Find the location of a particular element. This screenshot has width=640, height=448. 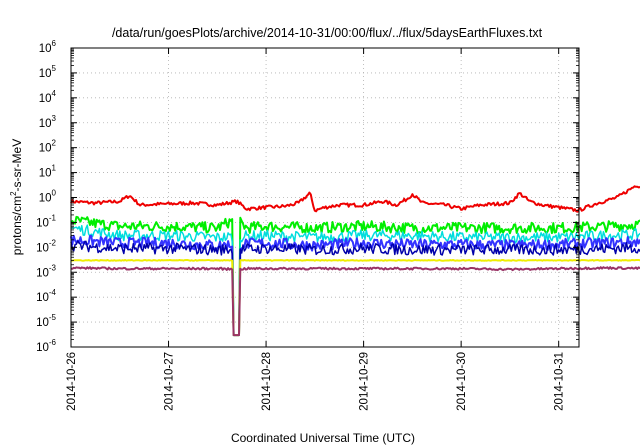

y-tick-label: 10⁴ is located at coordinates (48, 97).